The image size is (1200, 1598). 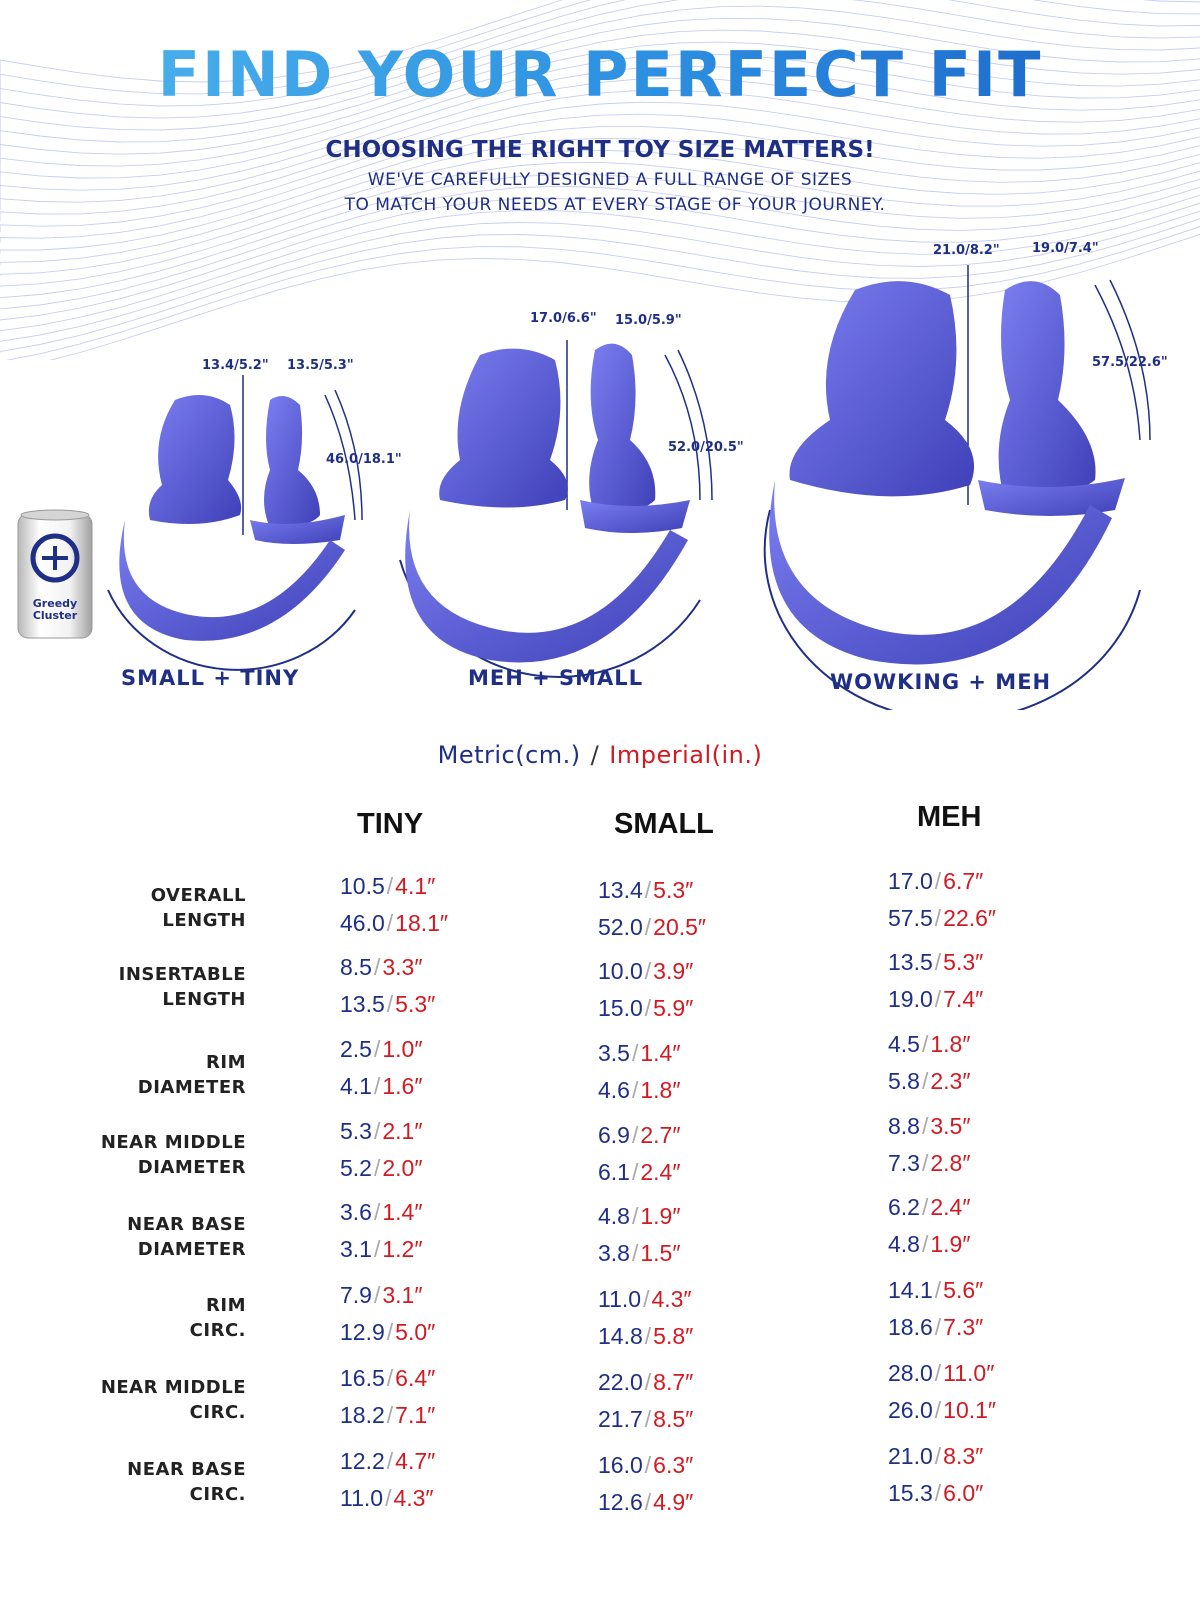 I want to click on table-cell: 18.6/7.3″, so click(x=936, y=1327).